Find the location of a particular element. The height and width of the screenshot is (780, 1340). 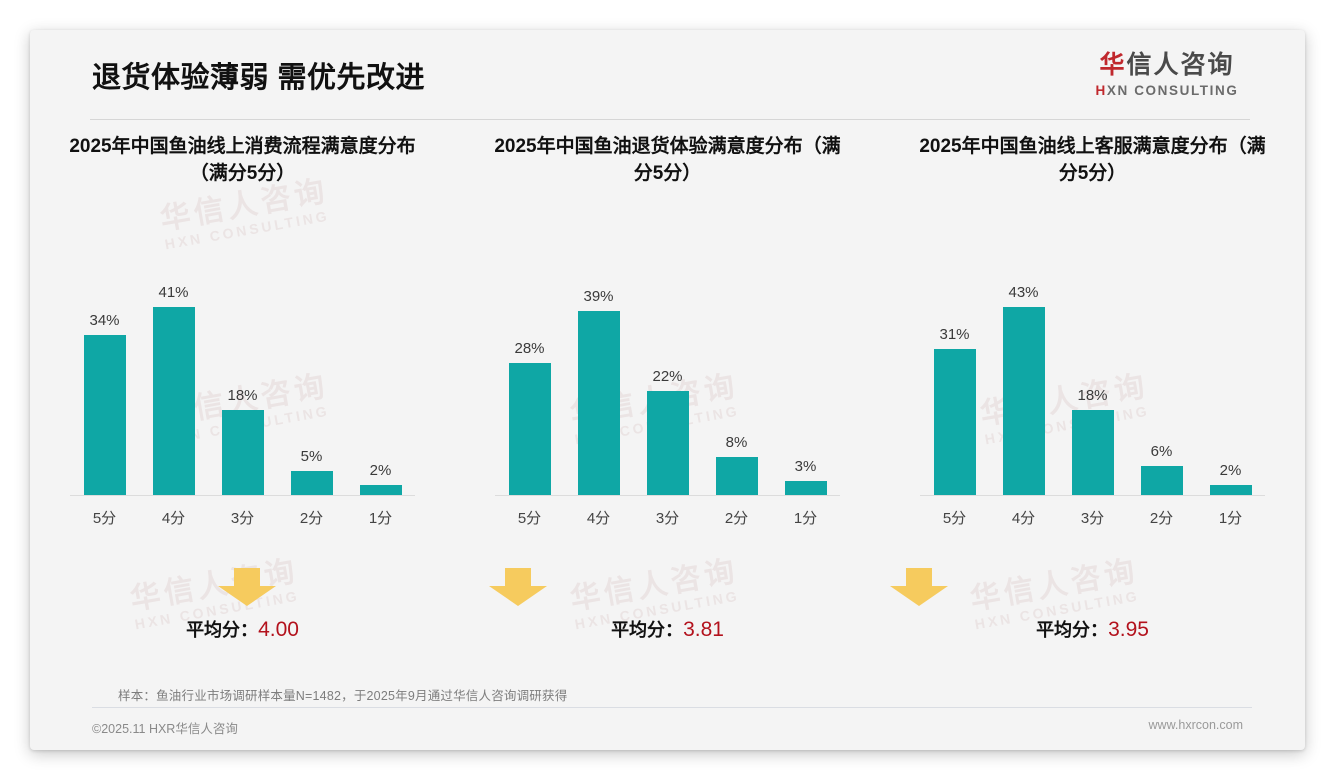

logo-cn-rest: 信人咨询 is located at coordinates (1180, 65).